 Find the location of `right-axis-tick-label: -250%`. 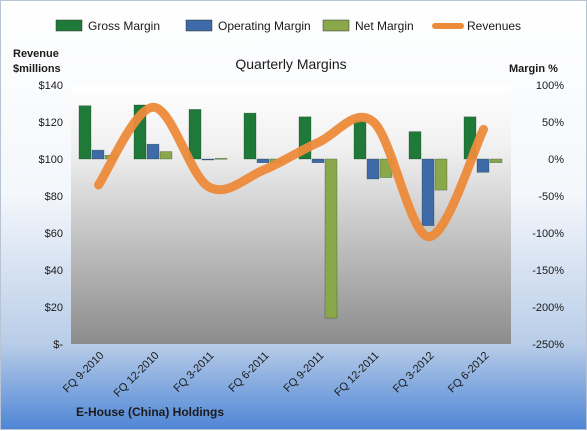

right-axis-tick-label: -250% is located at coordinates (548, 345).